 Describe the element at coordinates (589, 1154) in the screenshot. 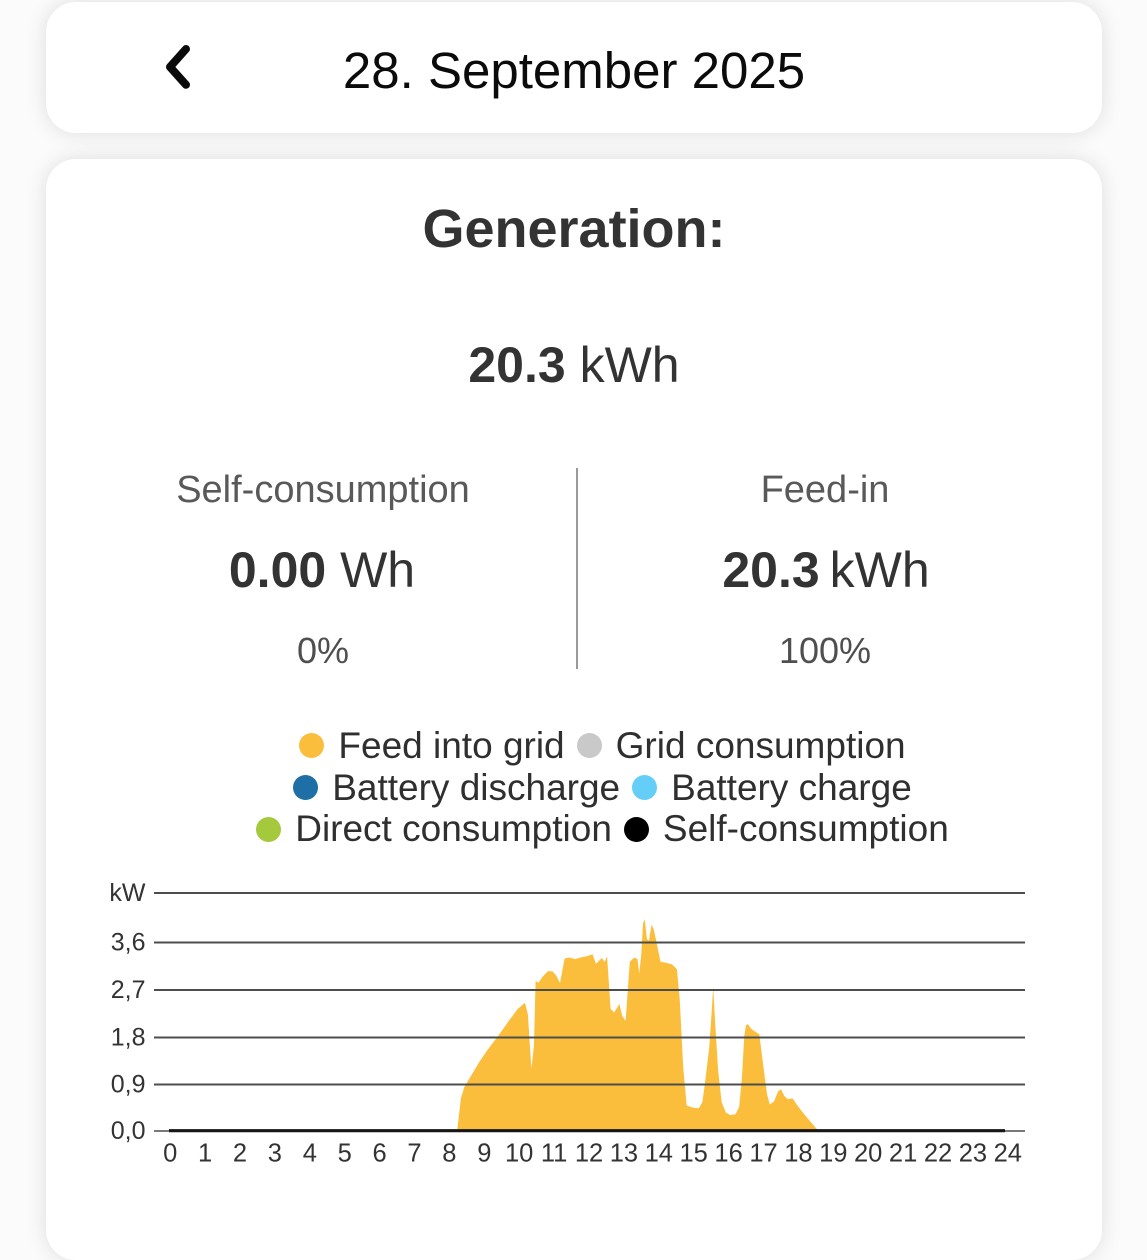

I see `svg-text: 12` at that location.